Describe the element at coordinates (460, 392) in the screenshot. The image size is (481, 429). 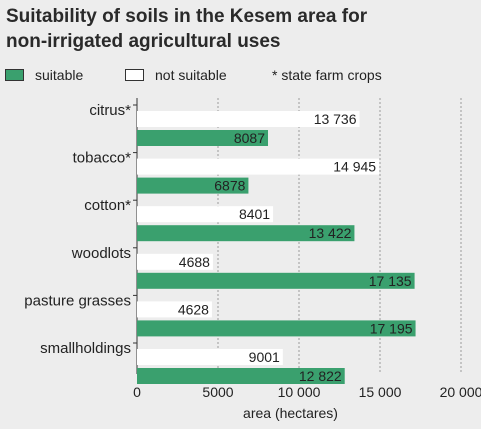
I see `x-tick-label: 20 000` at that location.